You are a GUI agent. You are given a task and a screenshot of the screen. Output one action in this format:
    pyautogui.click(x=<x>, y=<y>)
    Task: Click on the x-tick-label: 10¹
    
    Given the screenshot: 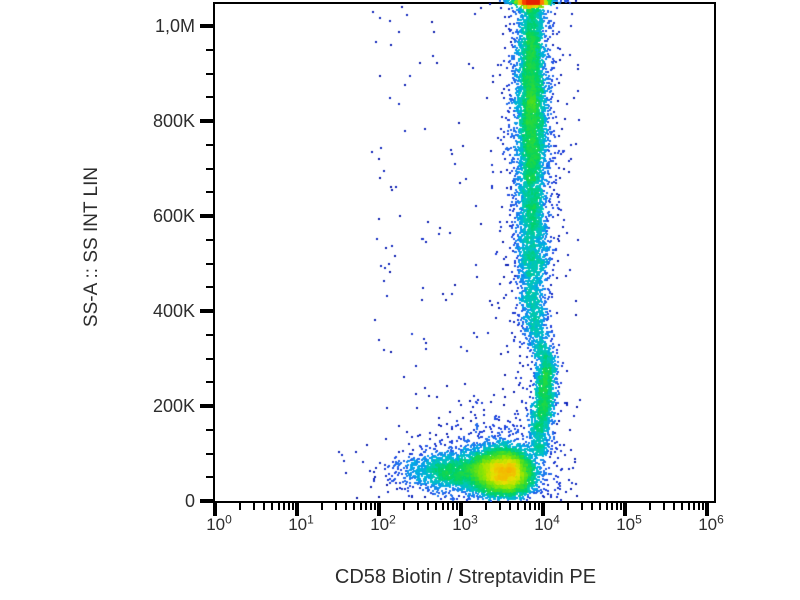 What is the action you would take?
    pyautogui.click(x=301, y=523)
    